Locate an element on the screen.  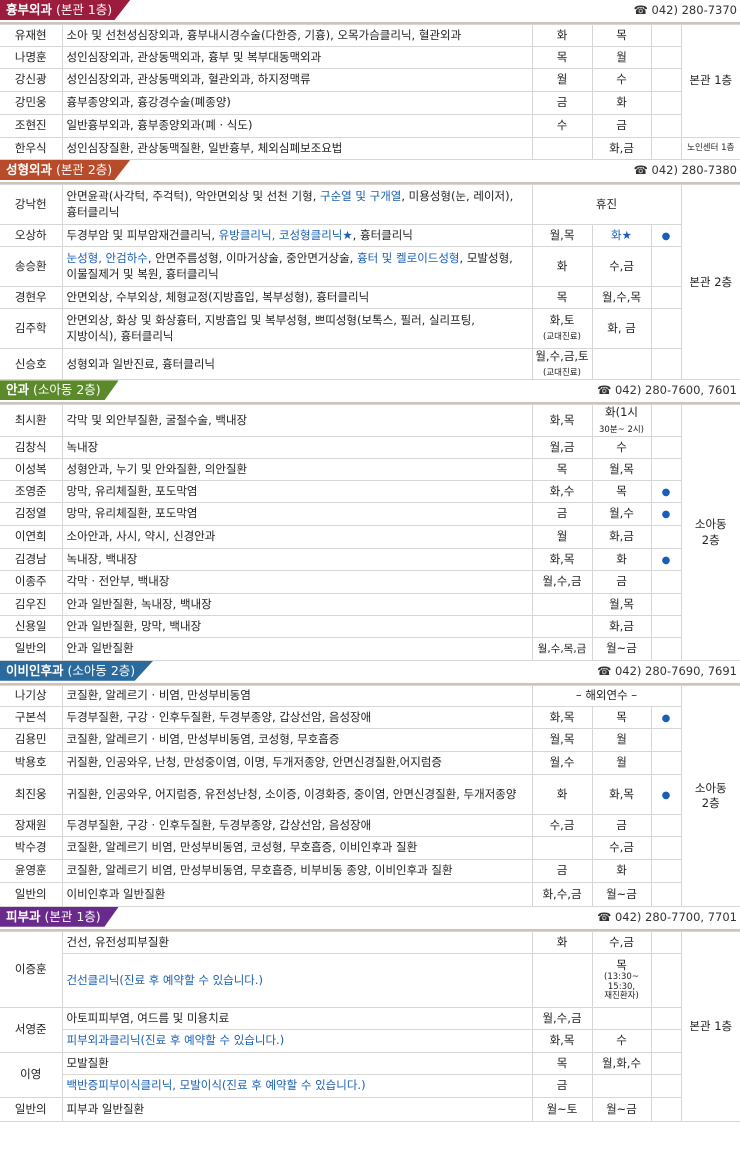
afternoon-days: 화, 금 is located at coordinates (621, 327).